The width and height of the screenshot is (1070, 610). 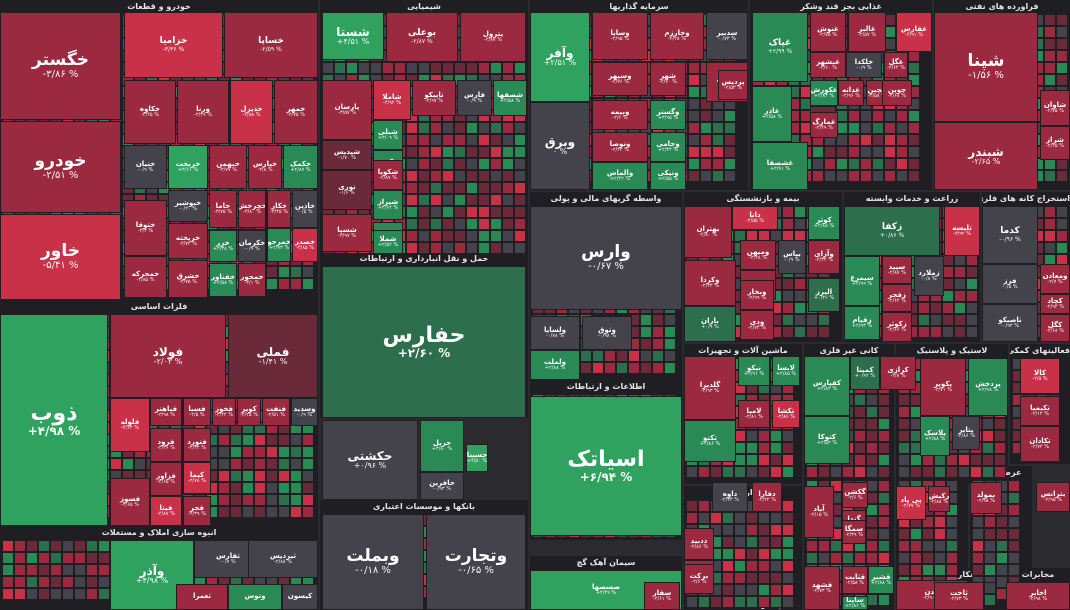 I want to click on stock-tile: سمگا% ۲/۳۹-, so click(x=854, y=532).